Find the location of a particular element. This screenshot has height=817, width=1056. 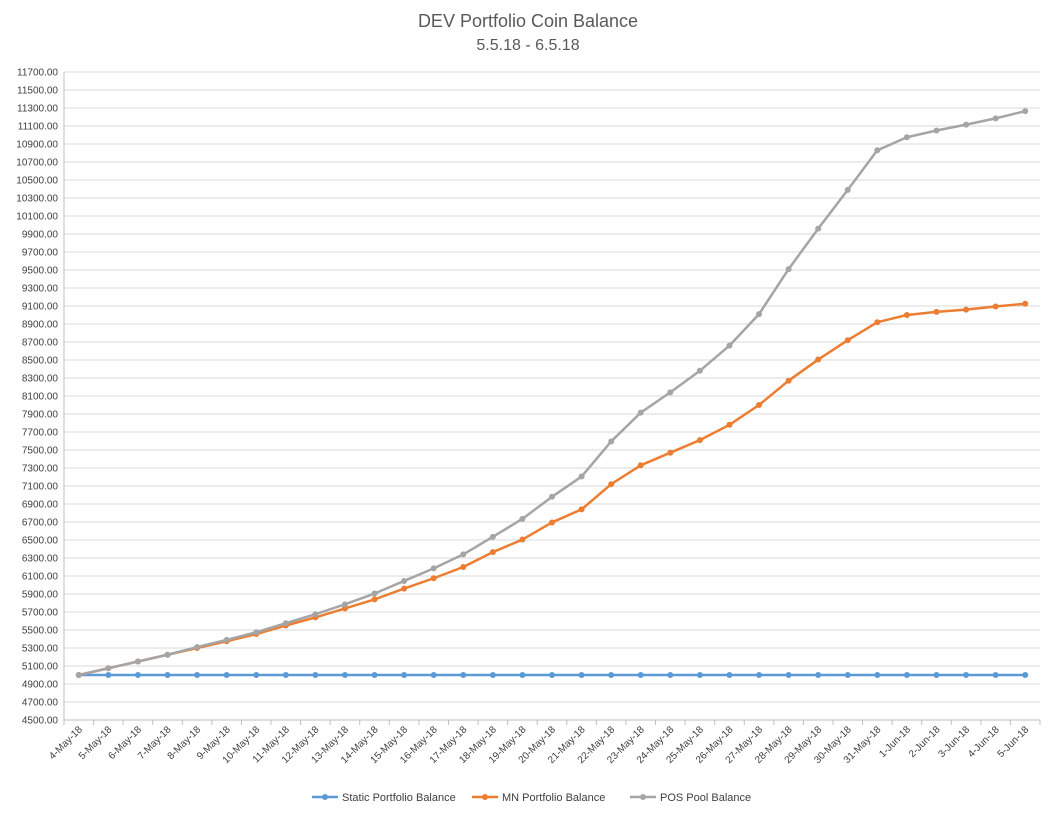

y-tick-label: 11100.00 is located at coordinates (38, 127).